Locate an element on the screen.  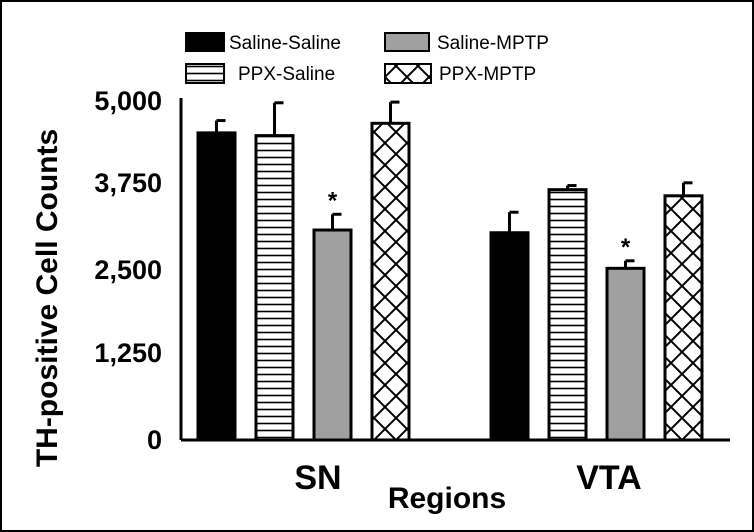
bar-saline-mptp-sn is located at coordinates (332, 335).